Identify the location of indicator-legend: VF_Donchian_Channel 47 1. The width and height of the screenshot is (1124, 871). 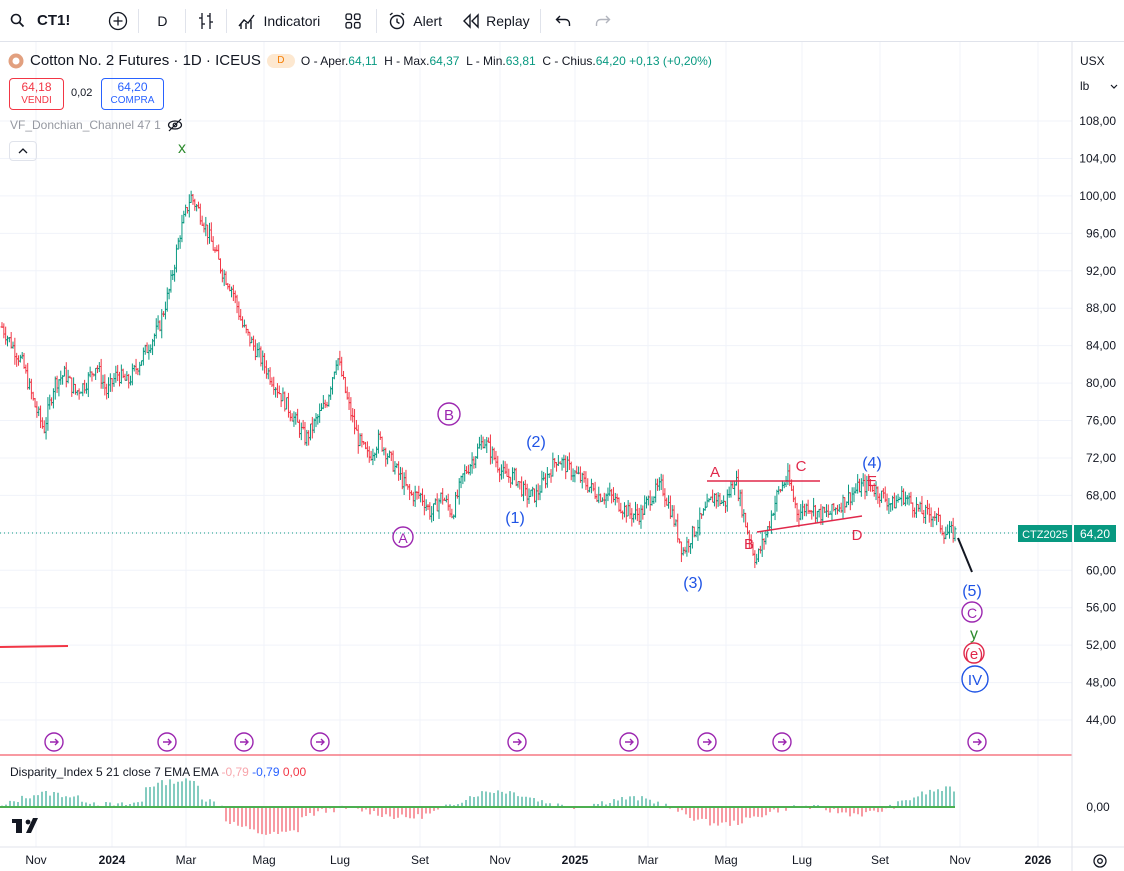
(96, 125).